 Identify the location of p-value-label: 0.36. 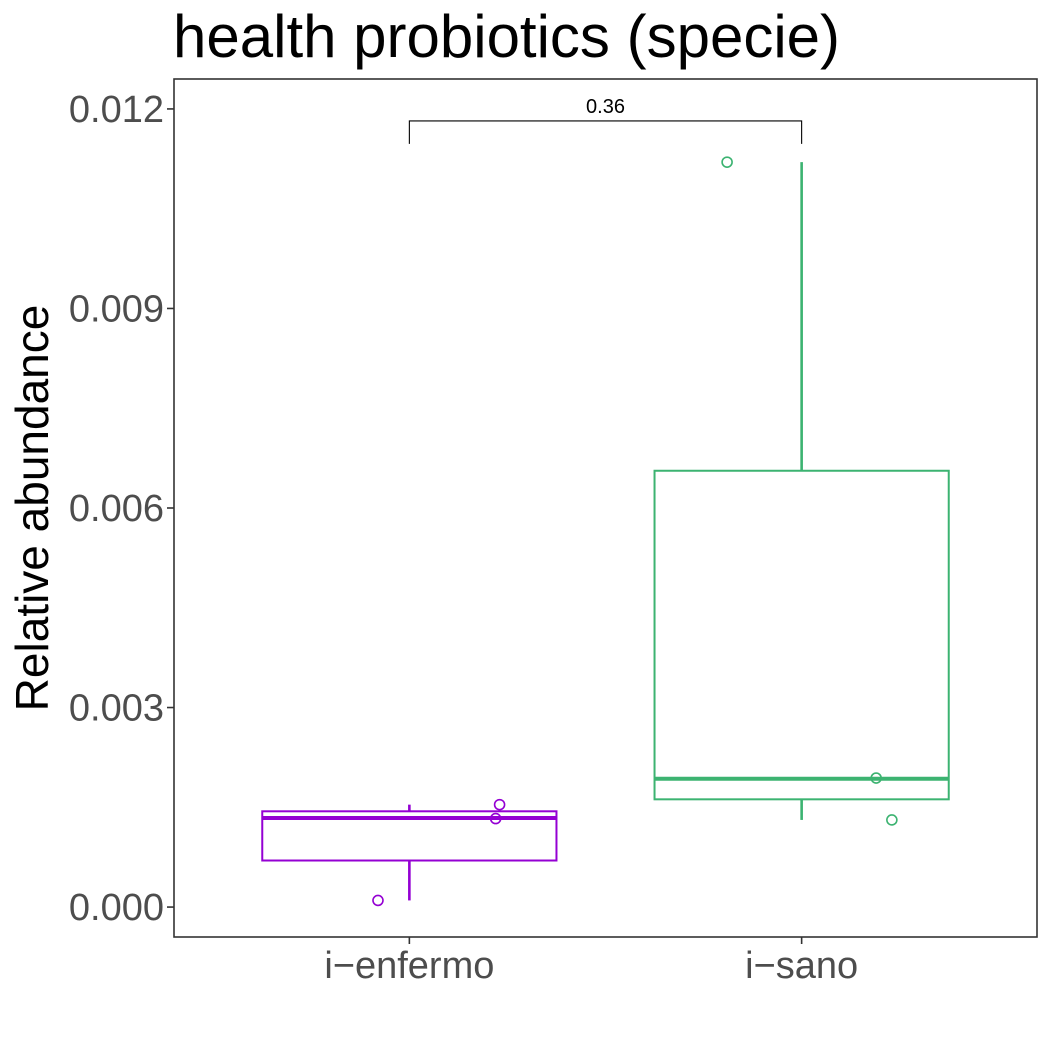
(605, 107).